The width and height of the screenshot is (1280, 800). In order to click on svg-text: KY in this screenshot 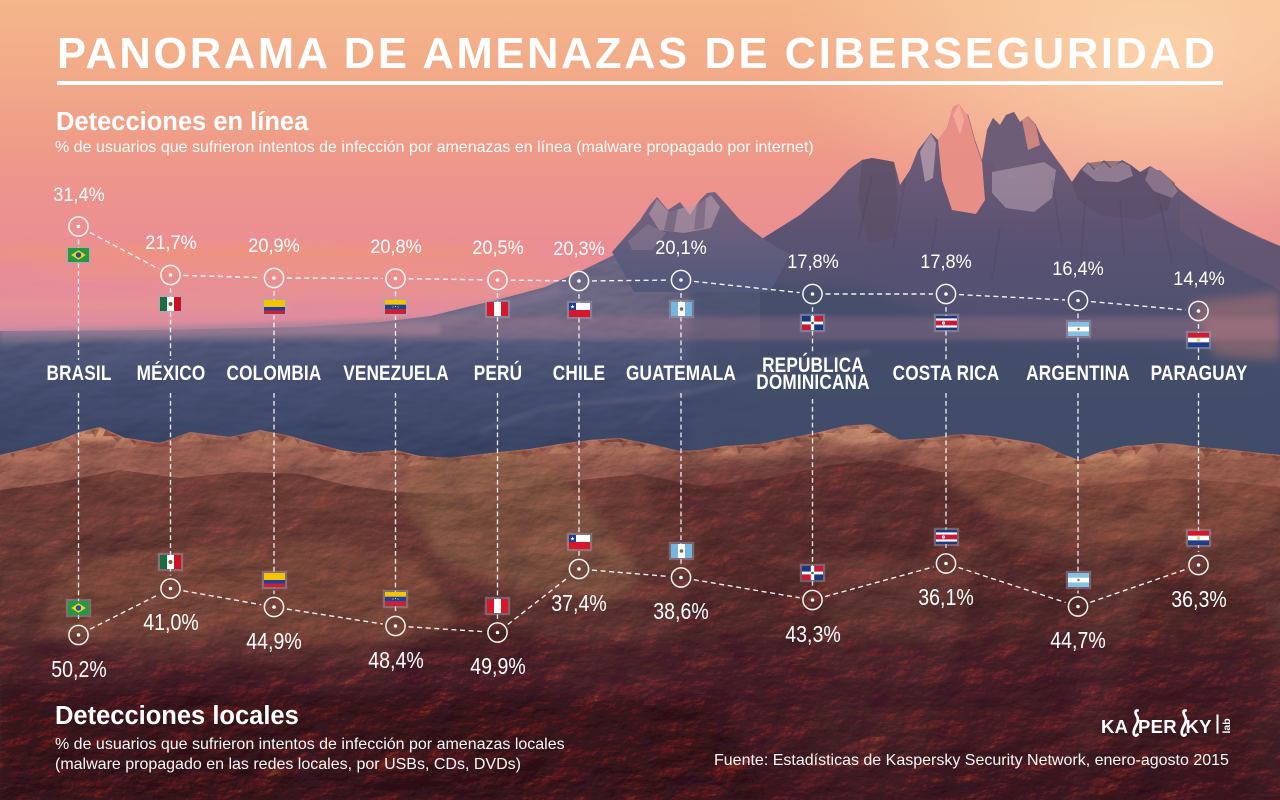, I will do `click(1199, 726)`.